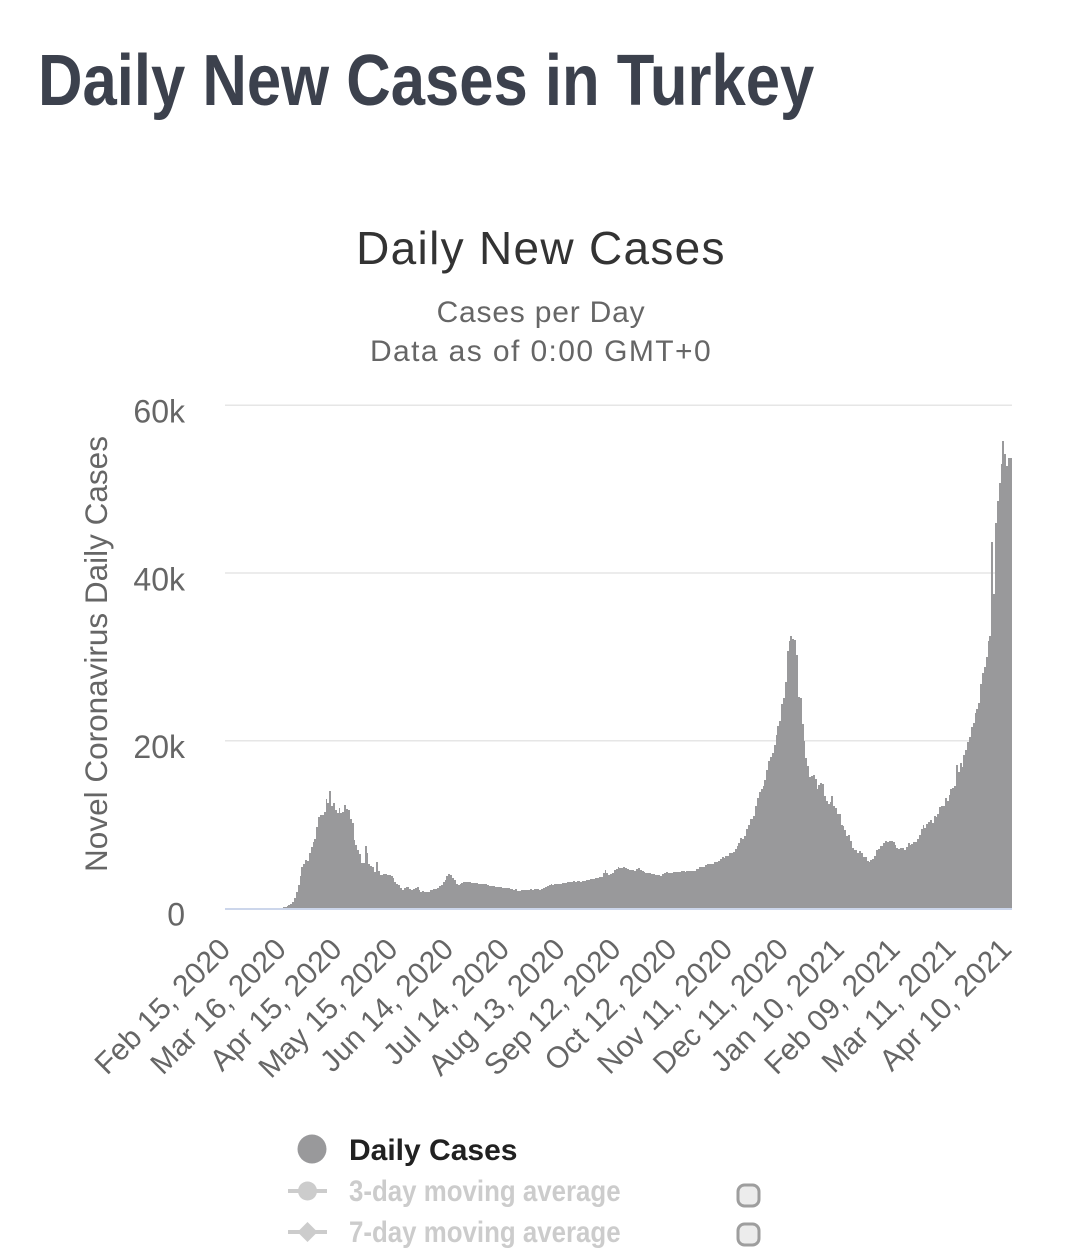 This screenshot has height=1259, width=1080. Describe the element at coordinates (159, 412) in the screenshot. I see `svg-text: 60k` at that location.